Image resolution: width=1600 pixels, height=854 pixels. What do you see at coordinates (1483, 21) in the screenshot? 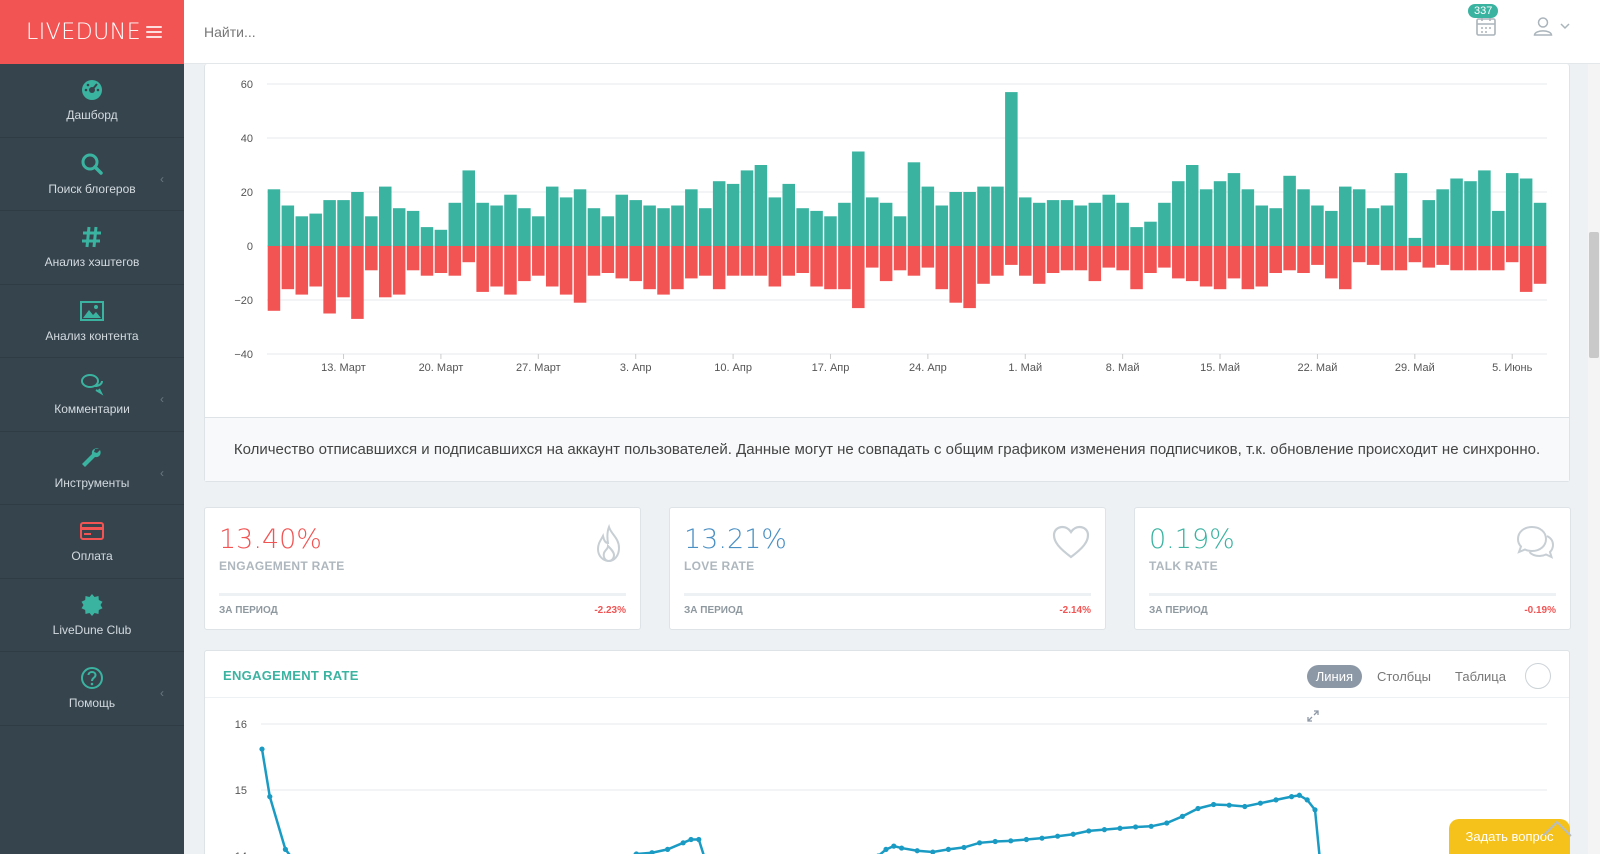
I see `calendar-button: 337` at bounding box center [1483, 21].